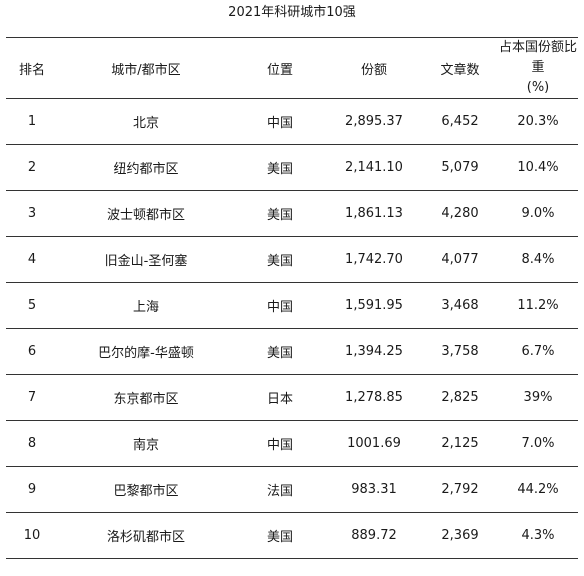  I want to click on cell-national-share: 4.3%, so click(538, 535).